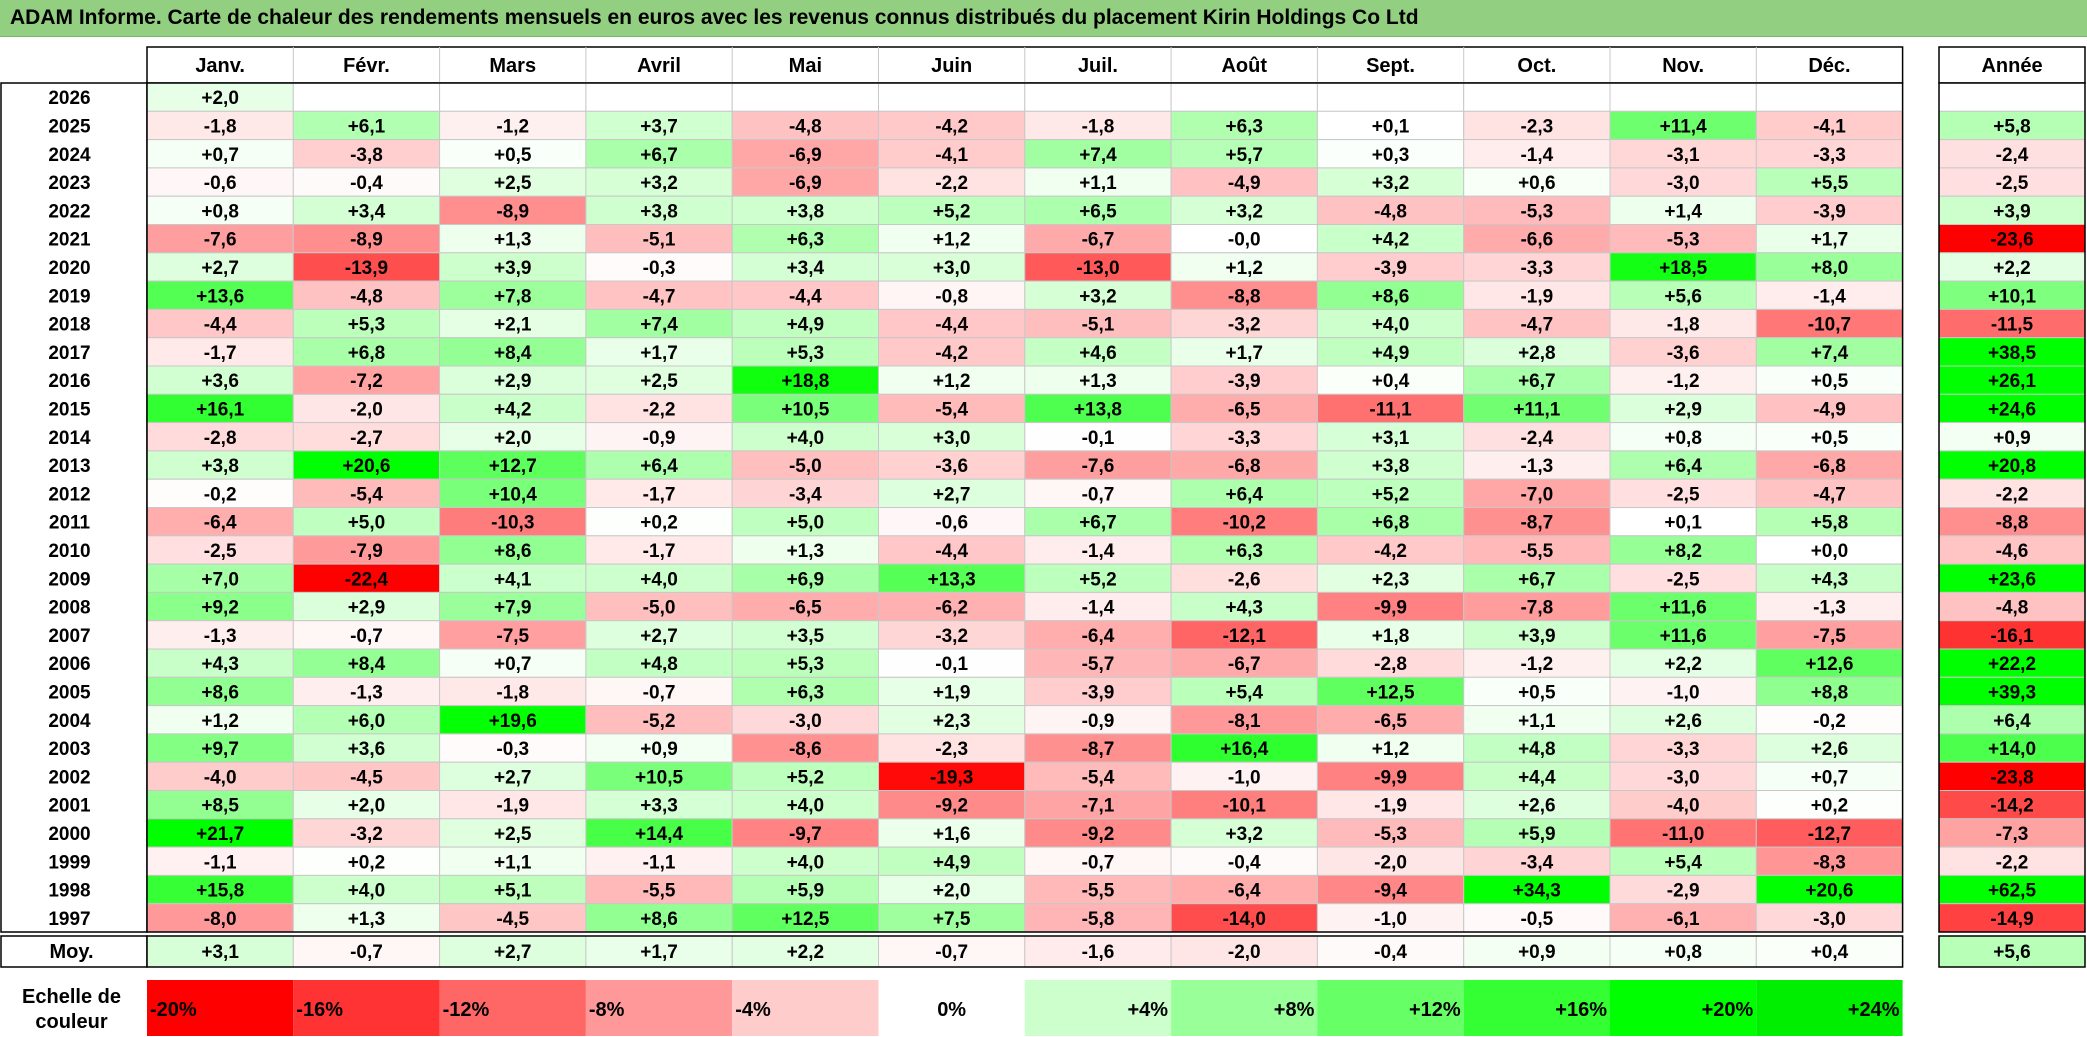  Describe the element at coordinates (2012, 494) in the screenshot. I see `annual-value: -2,2` at that location.